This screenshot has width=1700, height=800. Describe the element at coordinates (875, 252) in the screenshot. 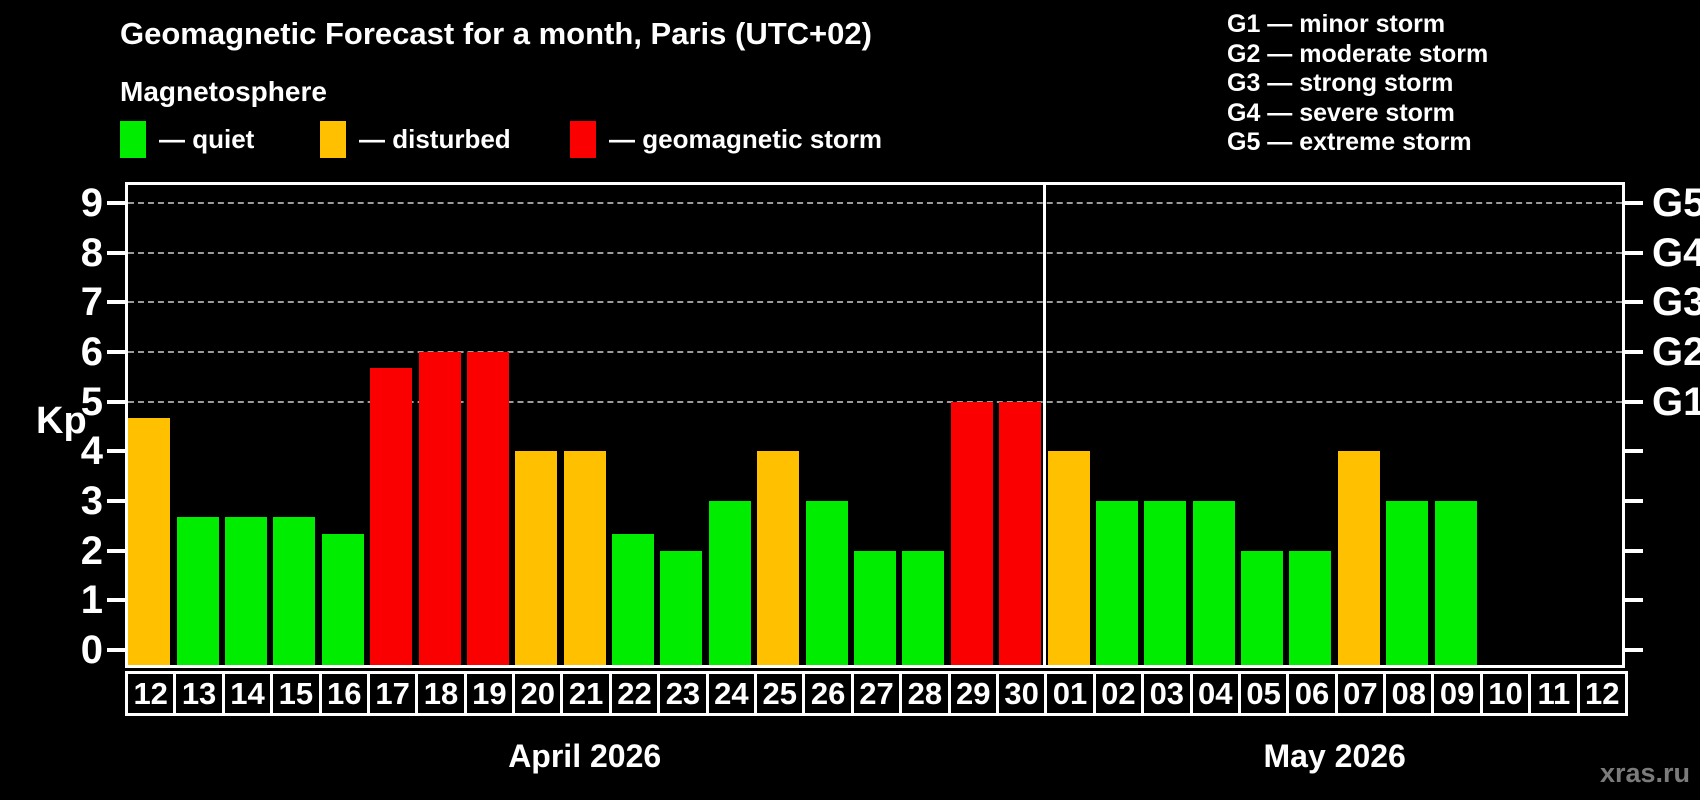

I see `gridline-kp8` at that location.